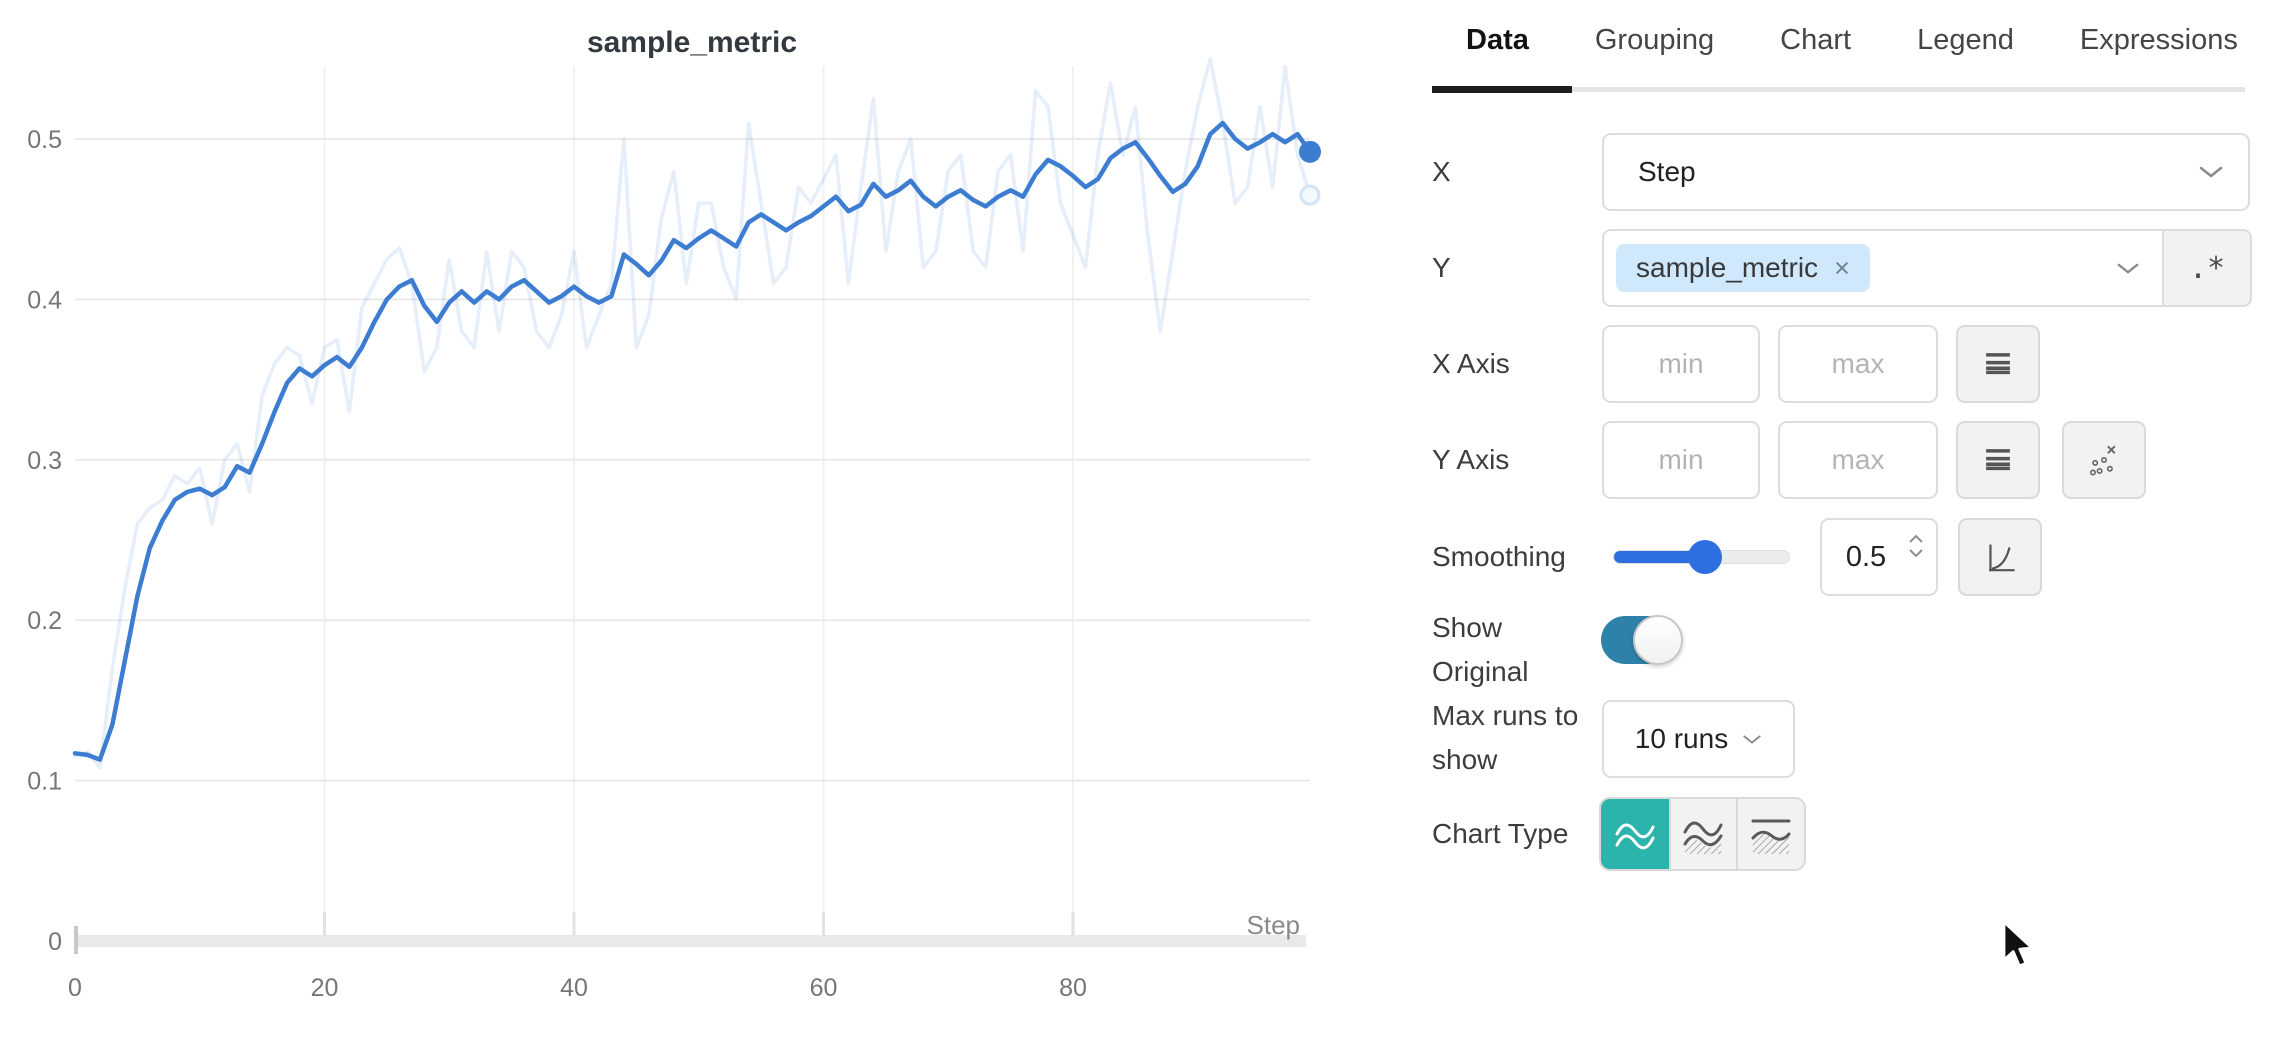  I want to click on max-runs-dropdown: 10 runs, so click(1698, 739).